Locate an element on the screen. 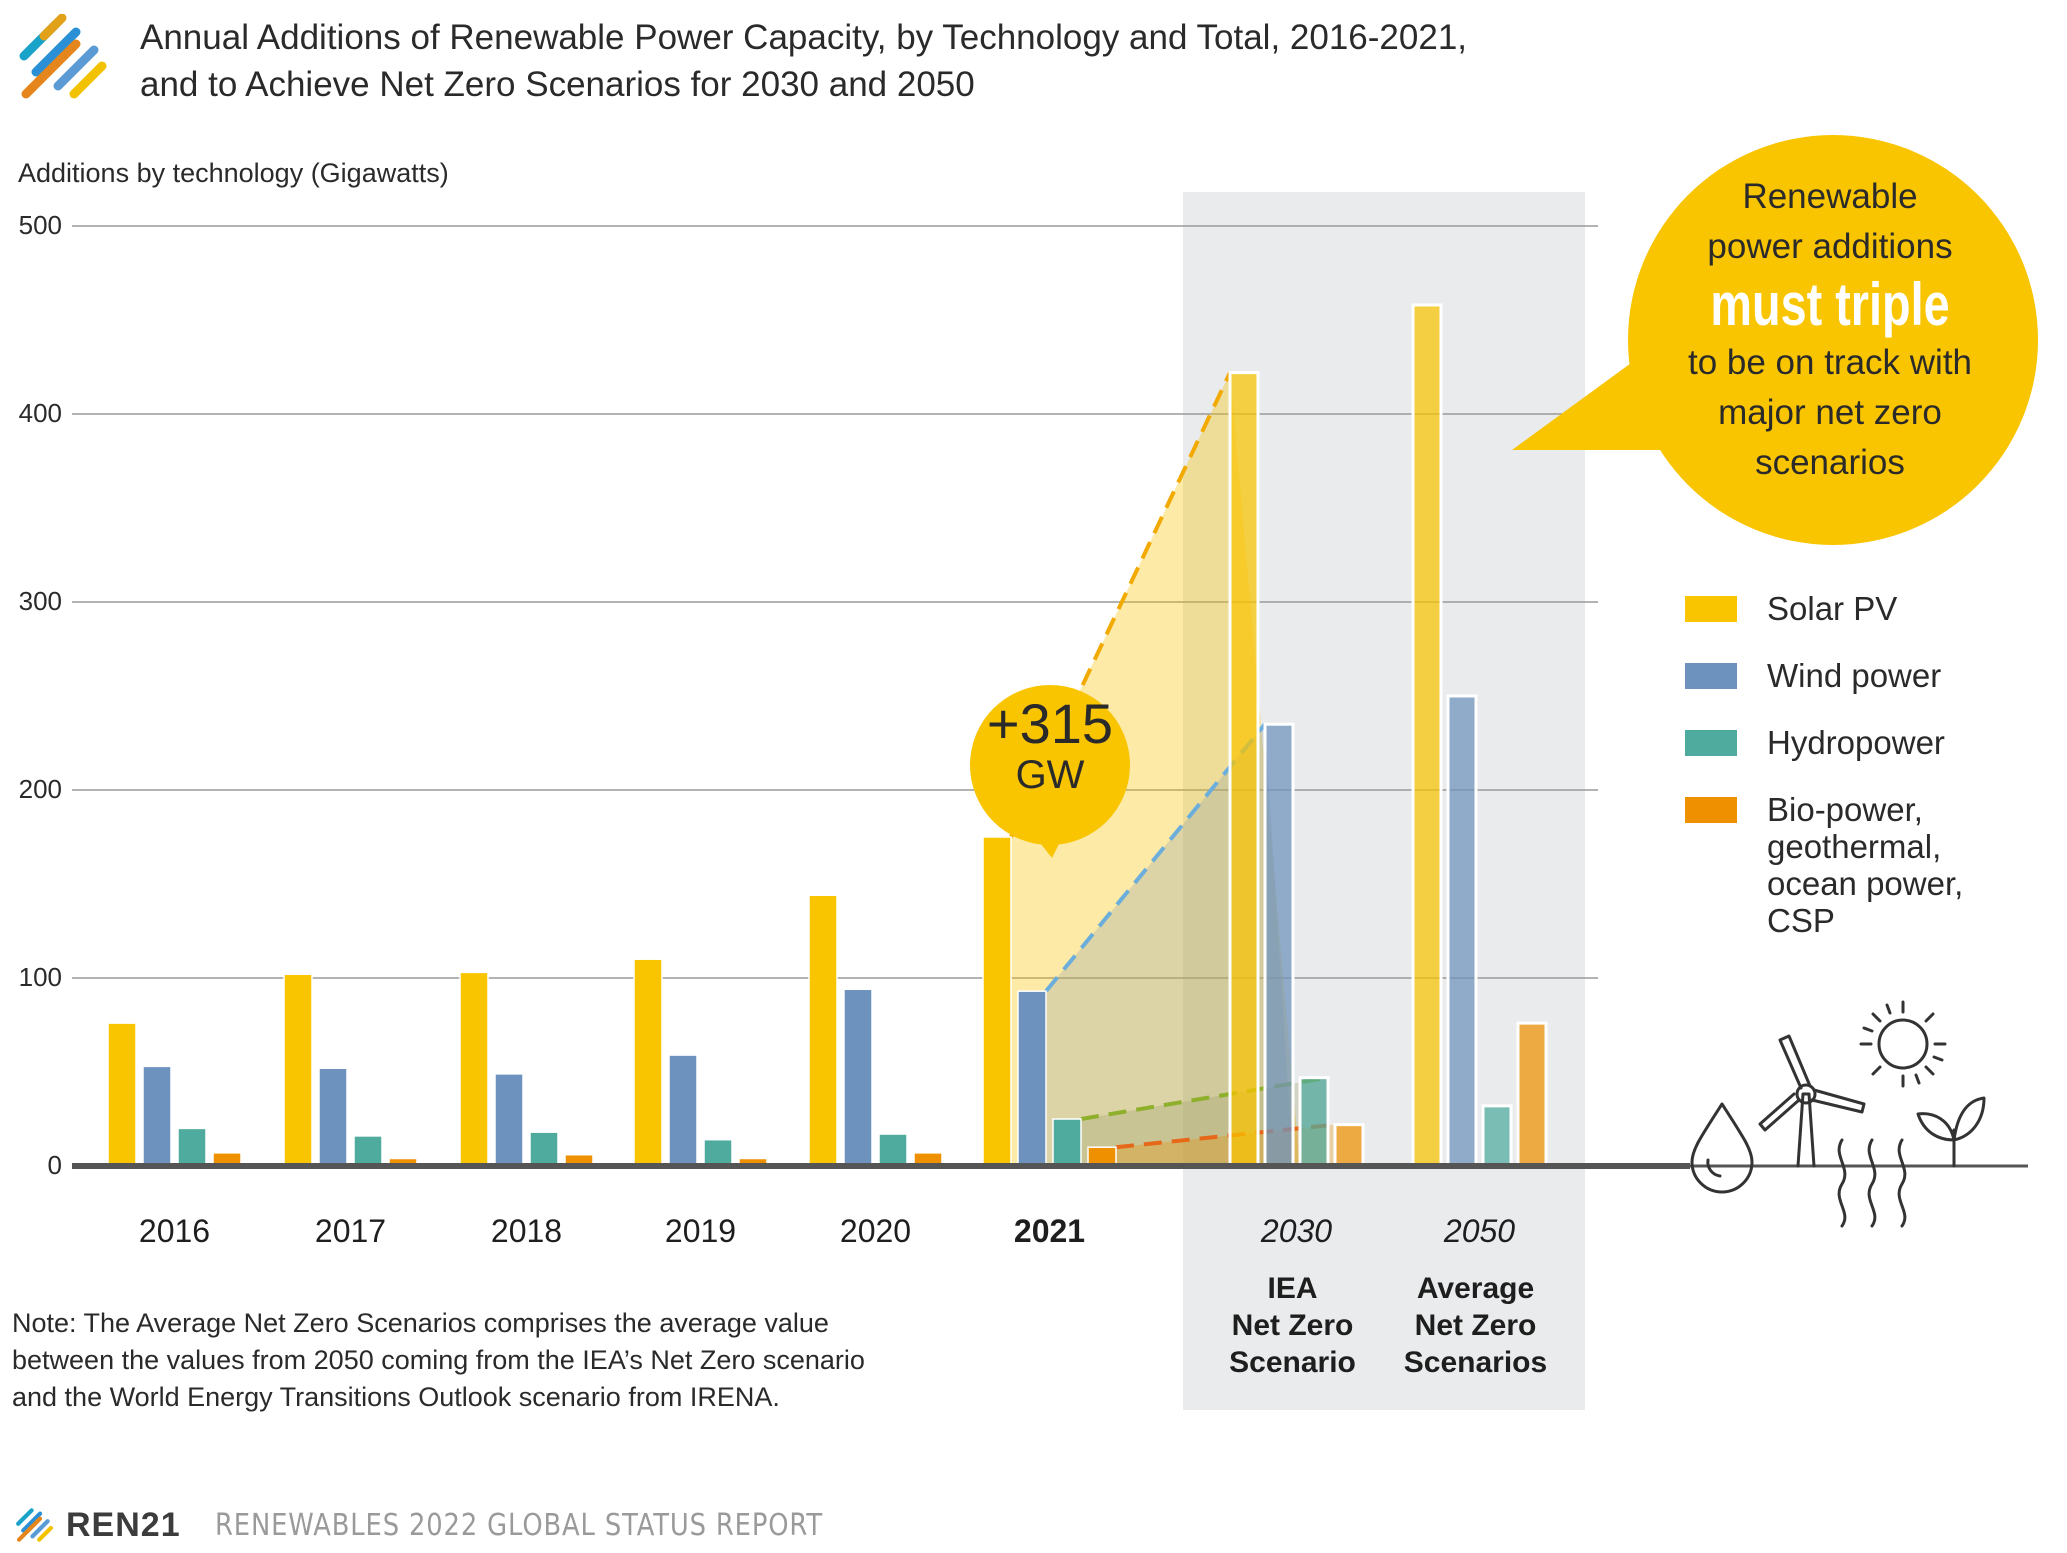 The height and width of the screenshot is (1553, 2067). callout-line-3: to be on track with is located at coordinates (1830, 362).